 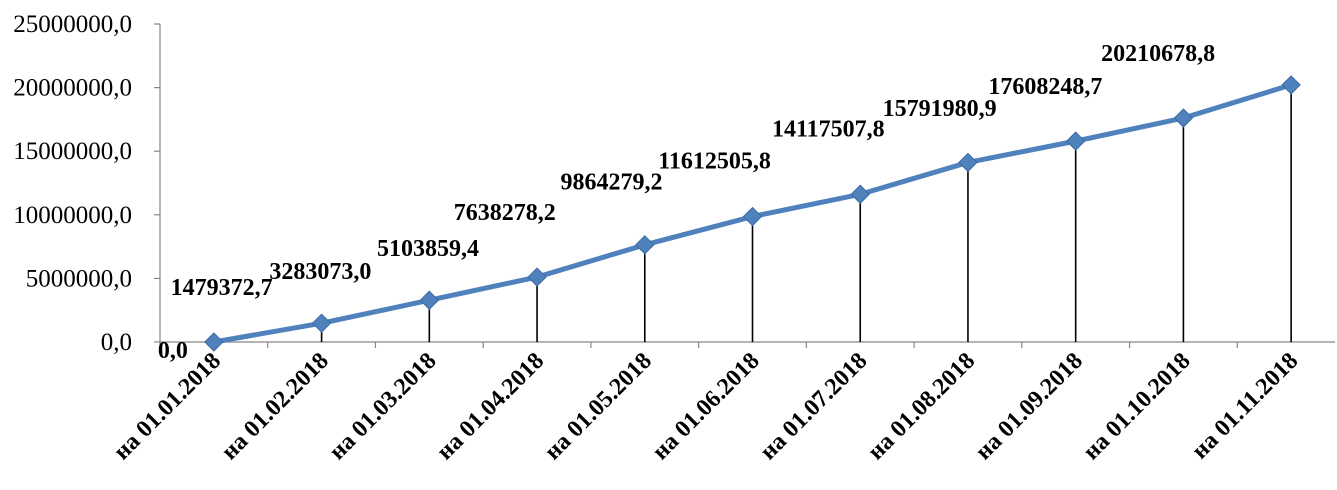 What do you see at coordinates (1136, 406) in the screenshot?
I see `x-tick-label: на 01.10.2018` at bounding box center [1136, 406].